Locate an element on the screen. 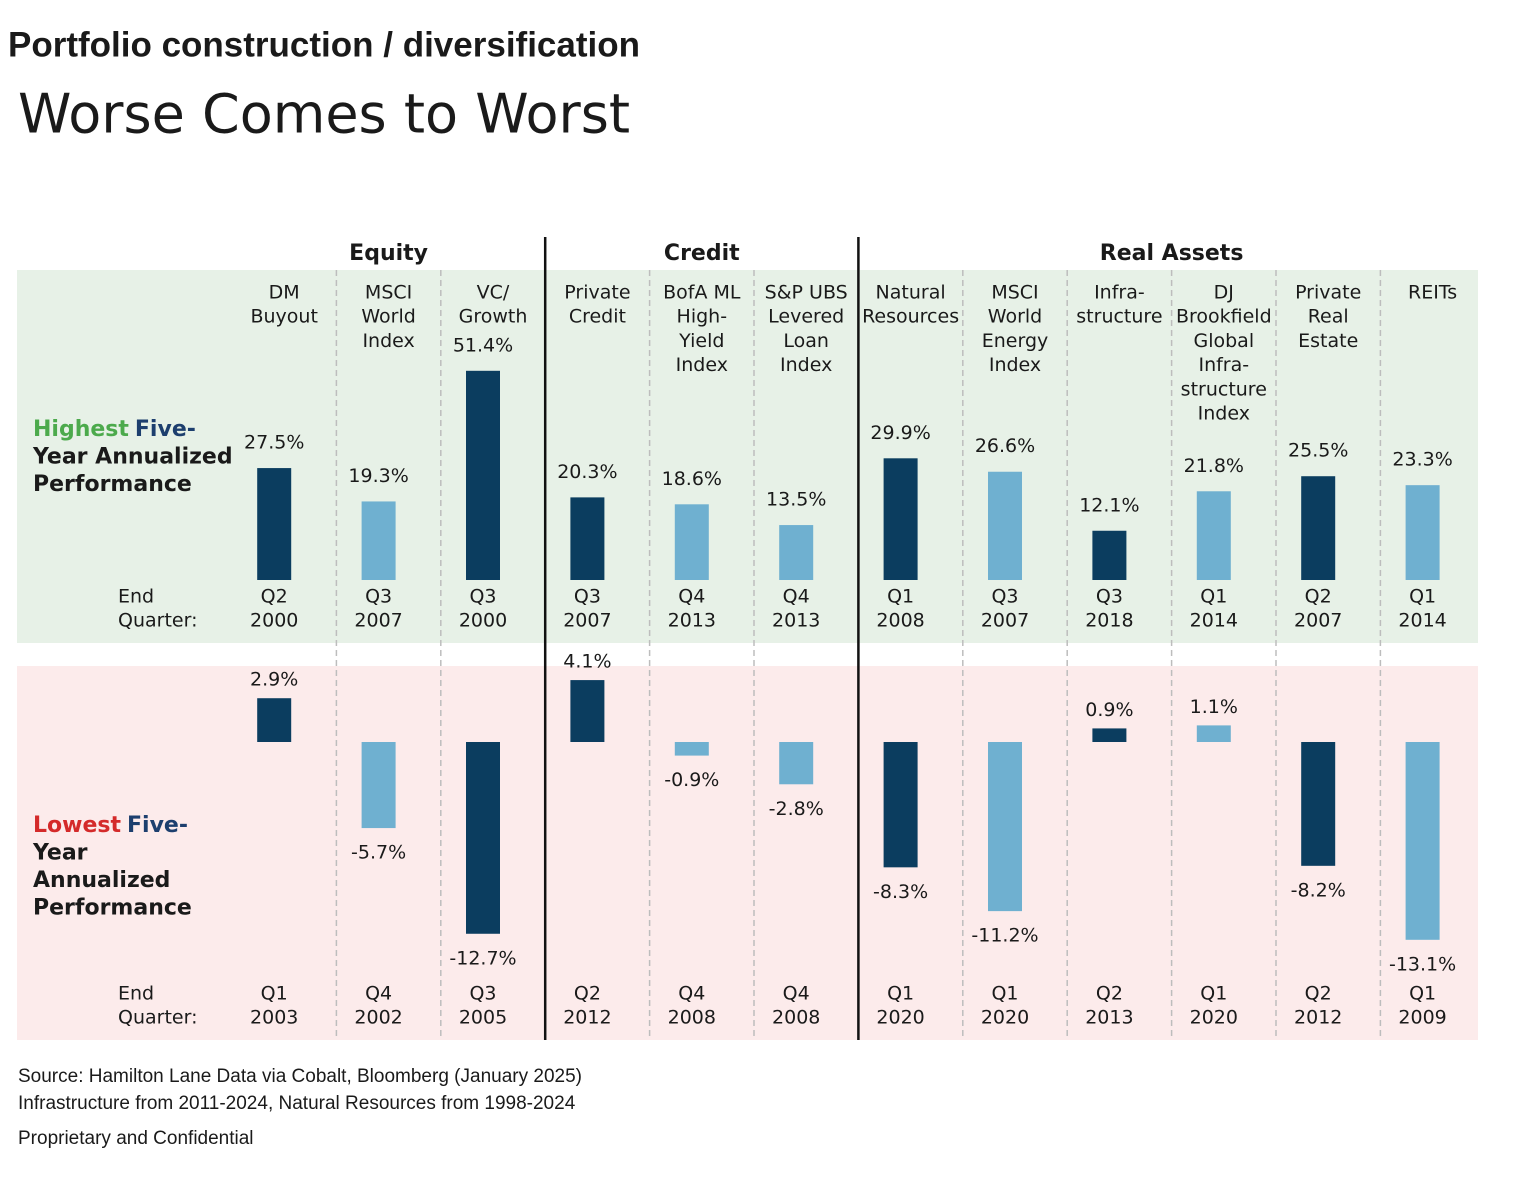 This screenshot has height=1188, width=1536. chart-title: Worse Comes to Worst is located at coordinates (324, 114).